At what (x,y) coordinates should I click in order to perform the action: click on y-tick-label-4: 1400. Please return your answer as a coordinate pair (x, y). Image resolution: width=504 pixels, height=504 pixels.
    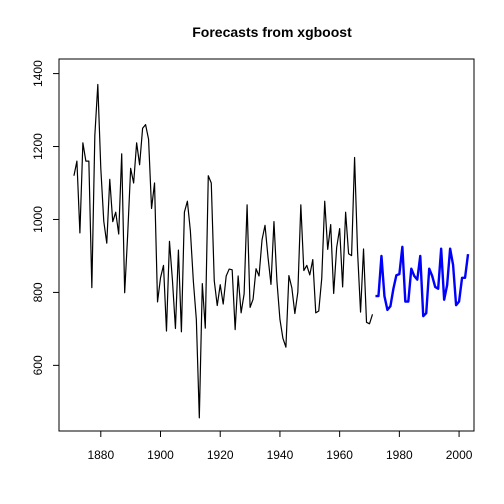
    Looking at the image, I should click on (38, 73).